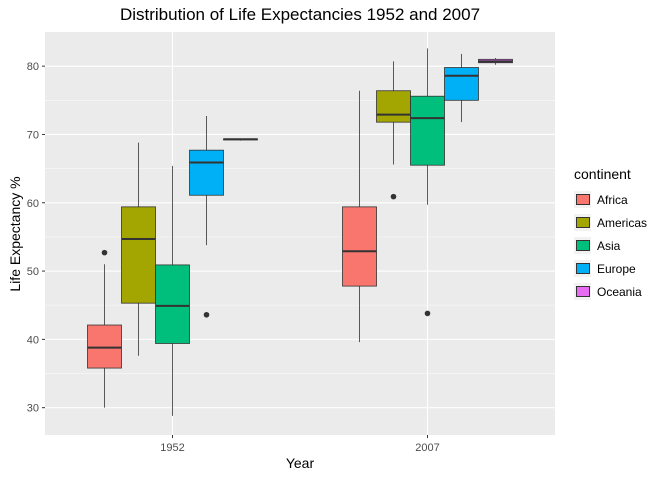  I want to click on box-americas-1952, so click(138, 255).